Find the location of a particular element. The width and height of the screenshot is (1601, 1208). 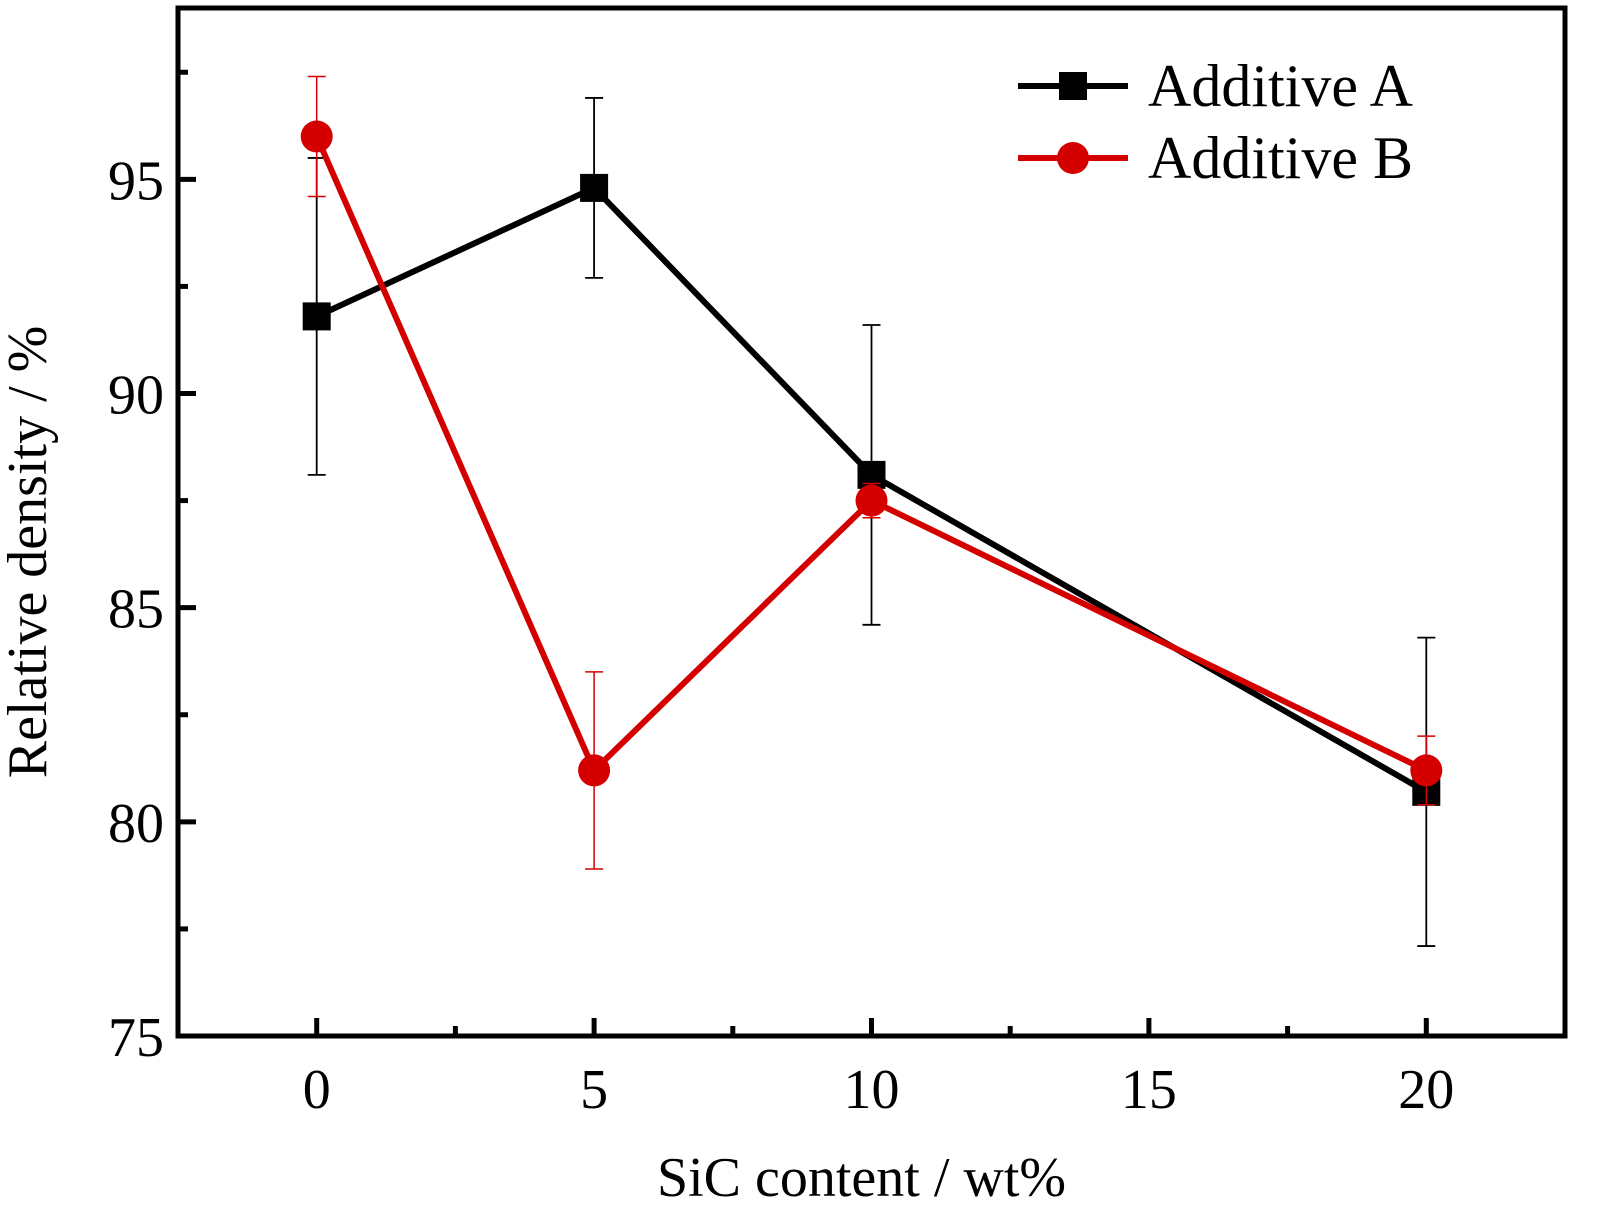

y-tick-label: 80 is located at coordinates (136, 824).